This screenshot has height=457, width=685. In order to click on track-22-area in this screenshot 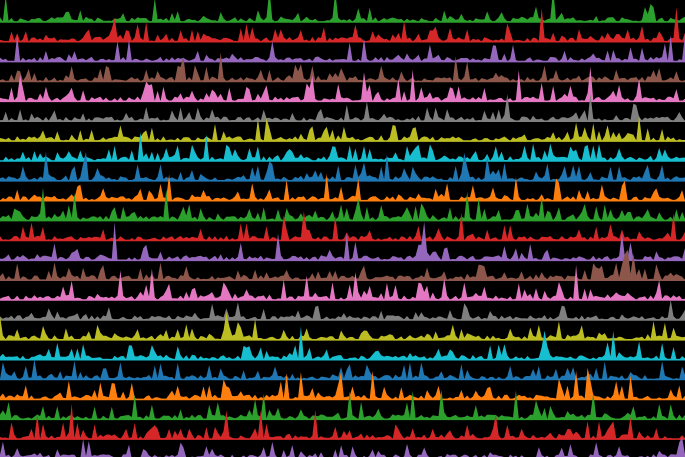, I will do `click(342, 421)`.